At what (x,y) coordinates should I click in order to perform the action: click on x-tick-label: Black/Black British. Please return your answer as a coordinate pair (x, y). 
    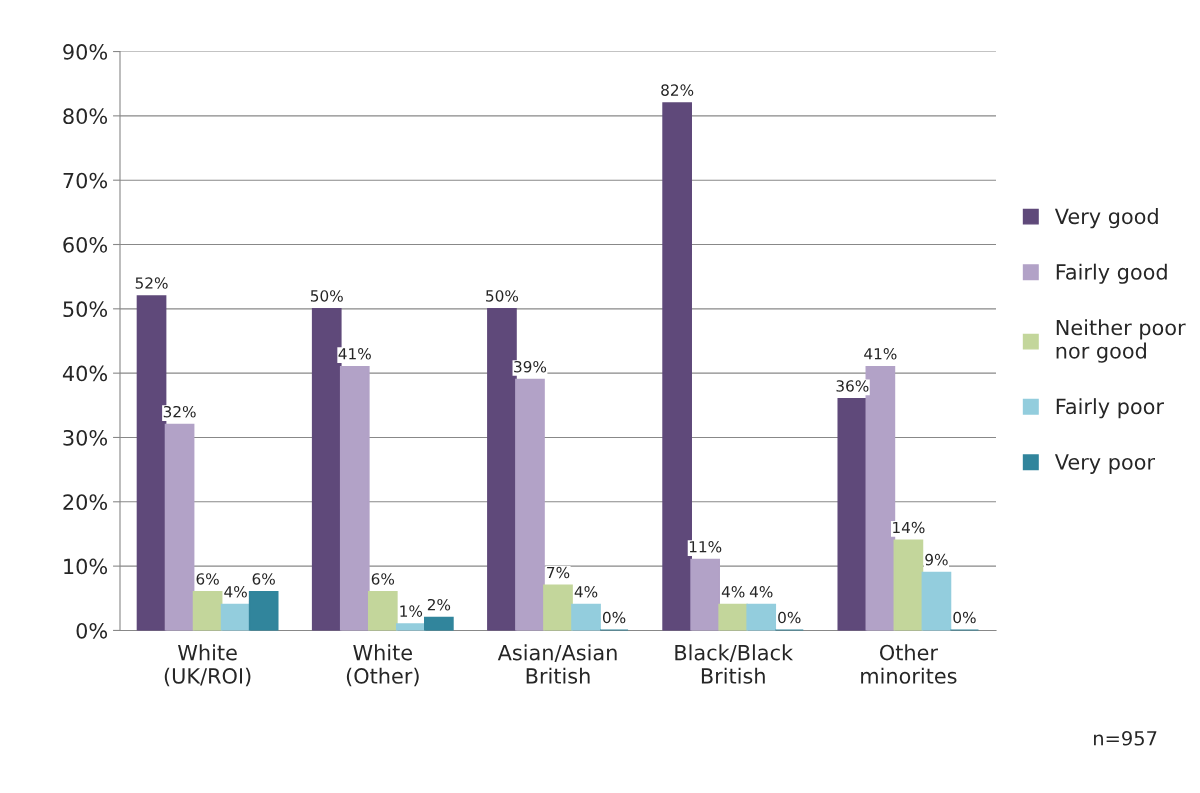
    Looking at the image, I should click on (734, 664).